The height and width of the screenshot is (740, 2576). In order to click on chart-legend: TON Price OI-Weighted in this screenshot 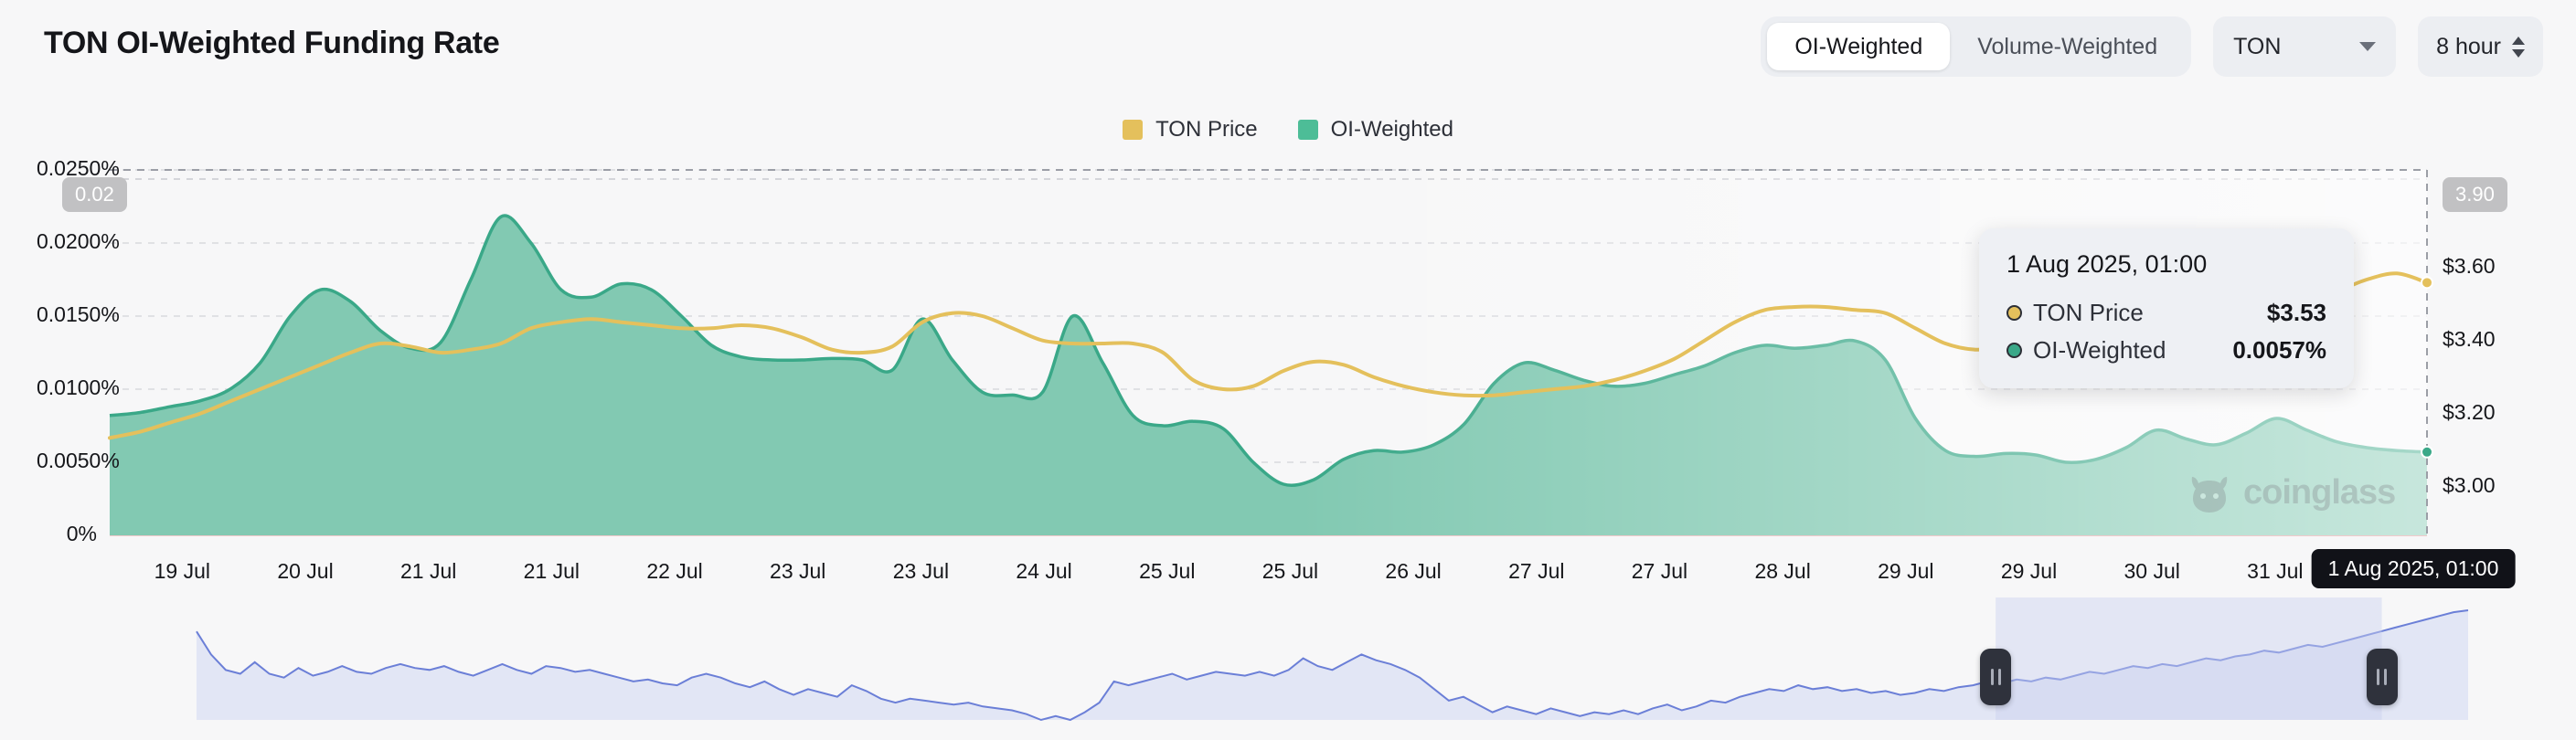, I will do `click(1288, 130)`.